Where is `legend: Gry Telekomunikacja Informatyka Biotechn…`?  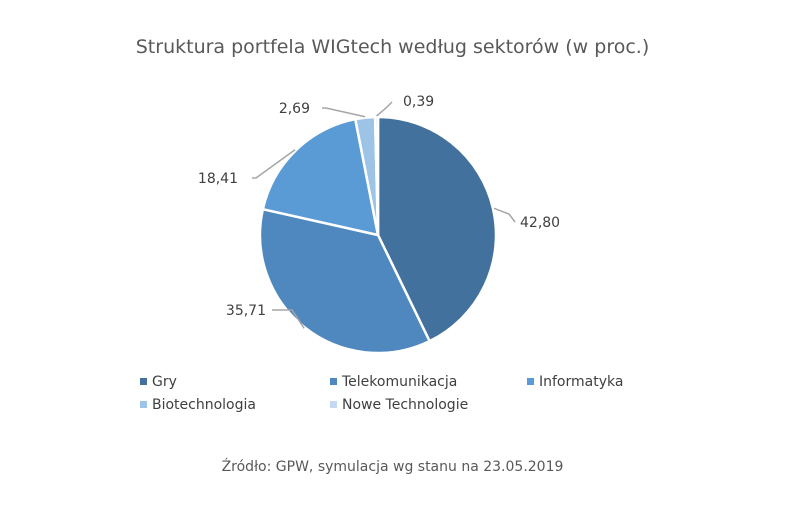
legend: Gry Telekomunikacja Informatyka Biotechn… is located at coordinates (400, 393).